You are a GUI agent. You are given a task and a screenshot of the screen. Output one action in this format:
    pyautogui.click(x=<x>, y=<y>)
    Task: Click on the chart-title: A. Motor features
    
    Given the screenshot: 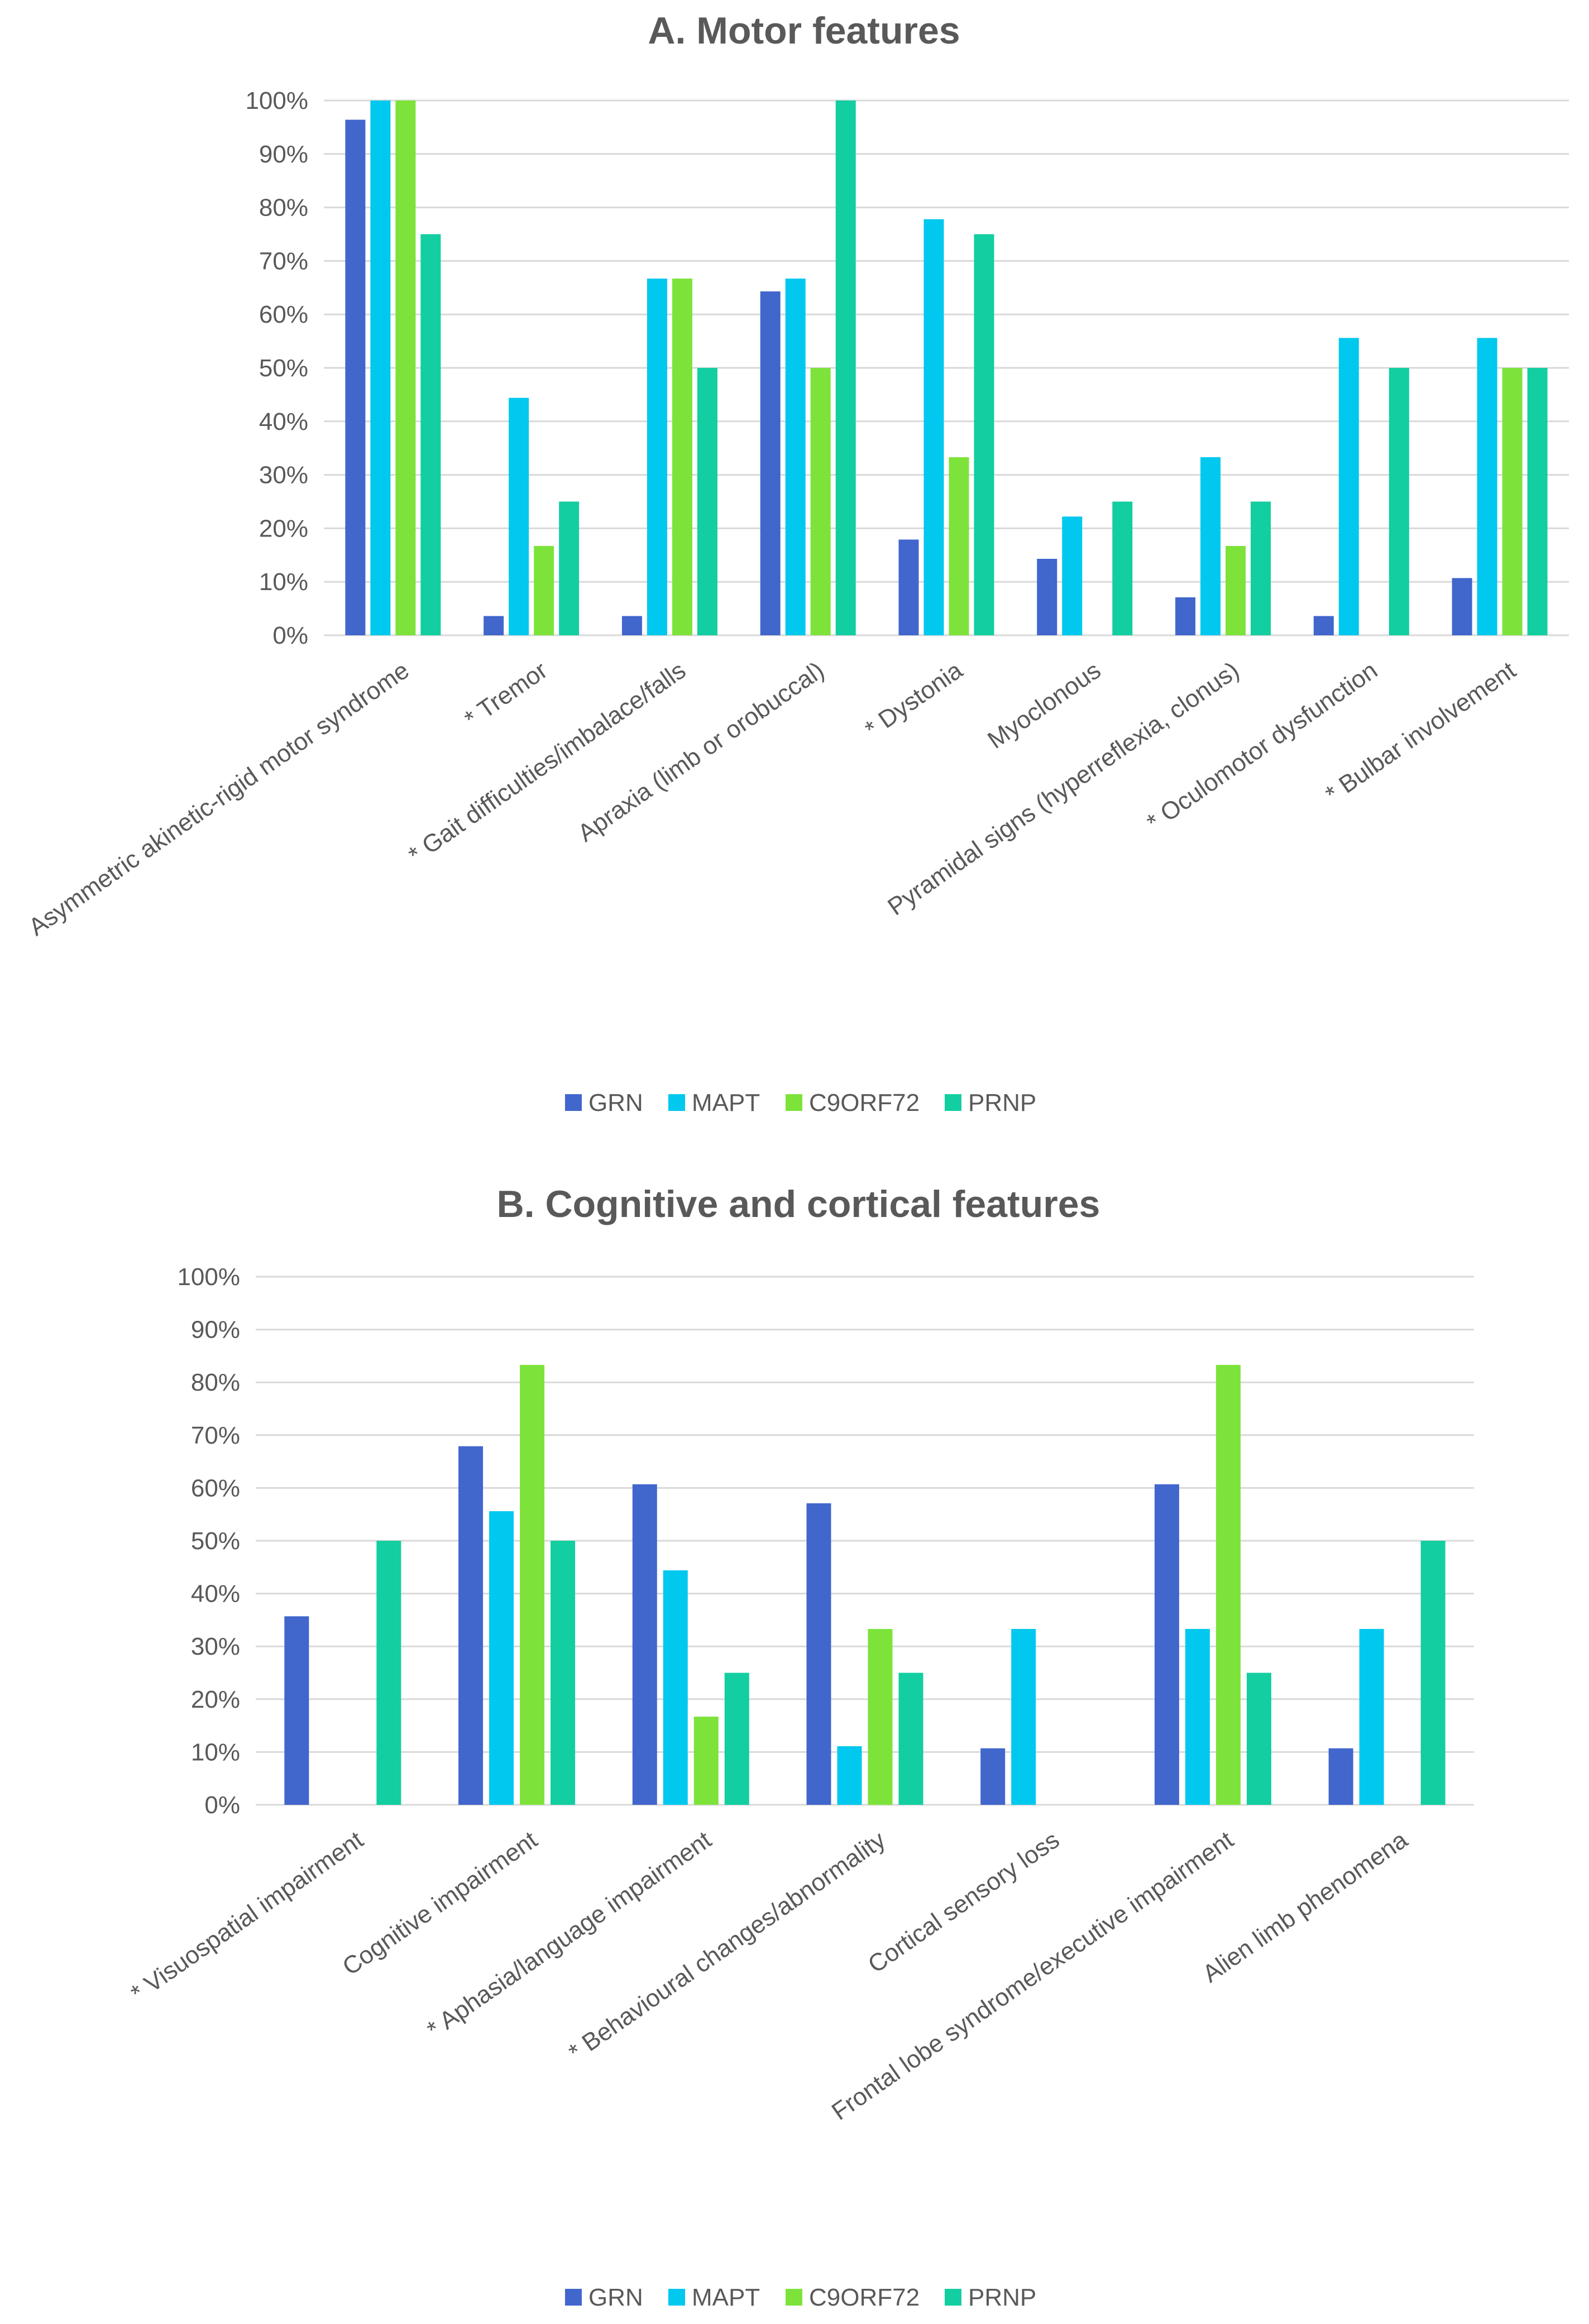 What is the action you would take?
    pyautogui.click(x=804, y=31)
    